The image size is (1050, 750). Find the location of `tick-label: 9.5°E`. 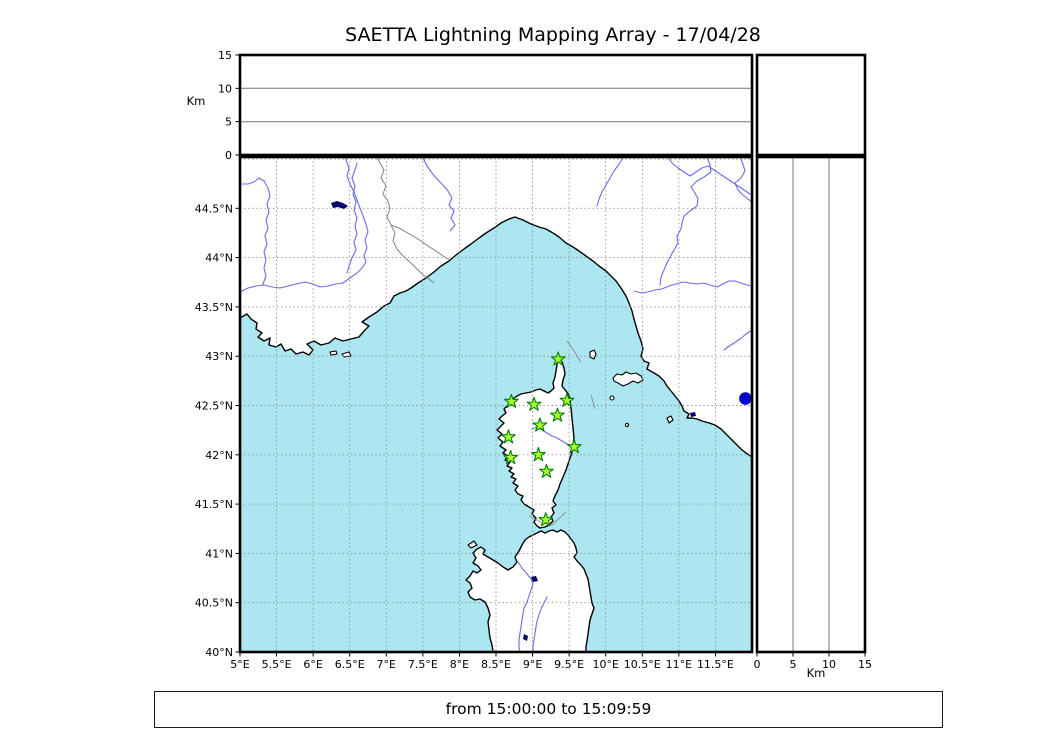

tick-label: 9.5°E is located at coordinates (569, 664).